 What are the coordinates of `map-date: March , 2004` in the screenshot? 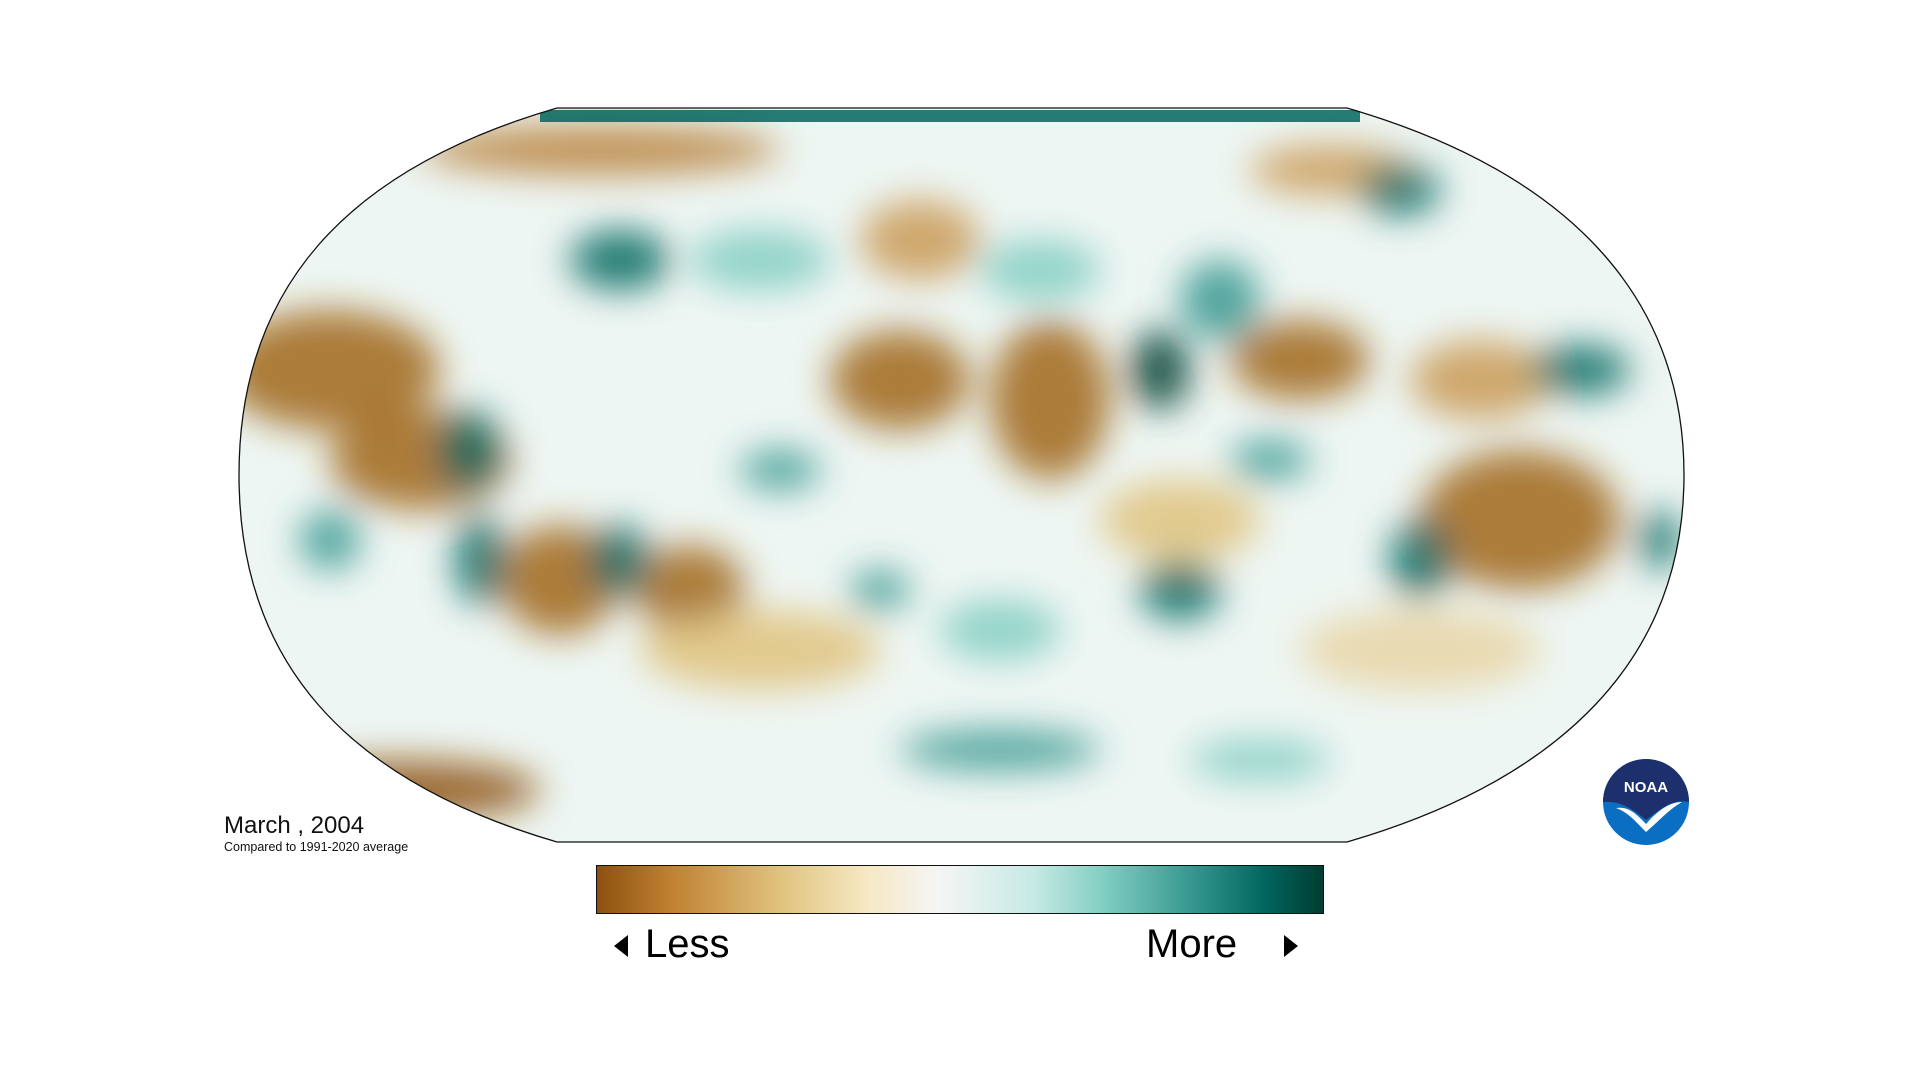 It's located at (294, 825).